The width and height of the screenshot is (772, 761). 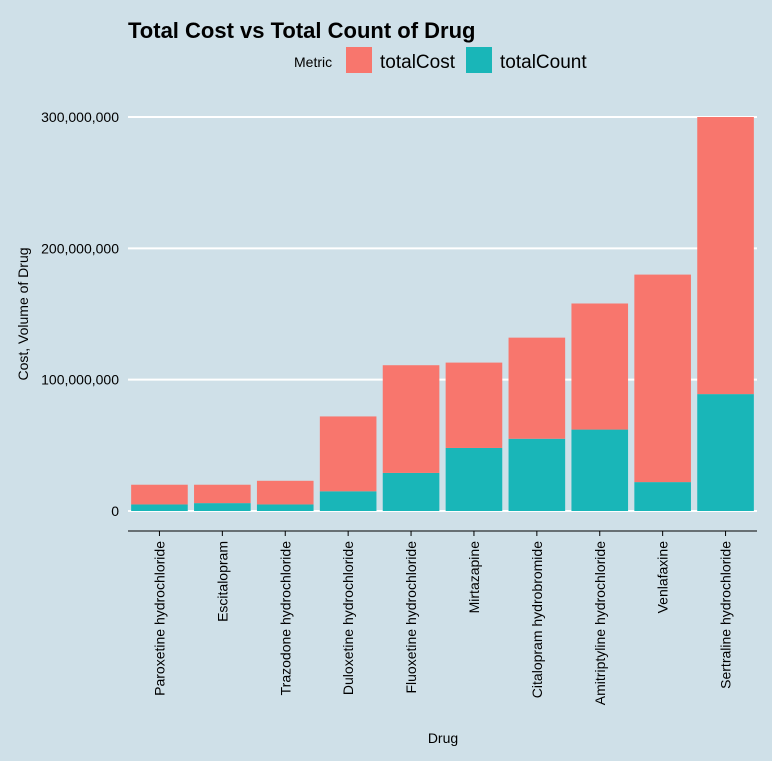 What do you see at coordinates (359, 60) in the screenshot?
I see `legend-swatch-totalcost` at bounding box center [359, 60].